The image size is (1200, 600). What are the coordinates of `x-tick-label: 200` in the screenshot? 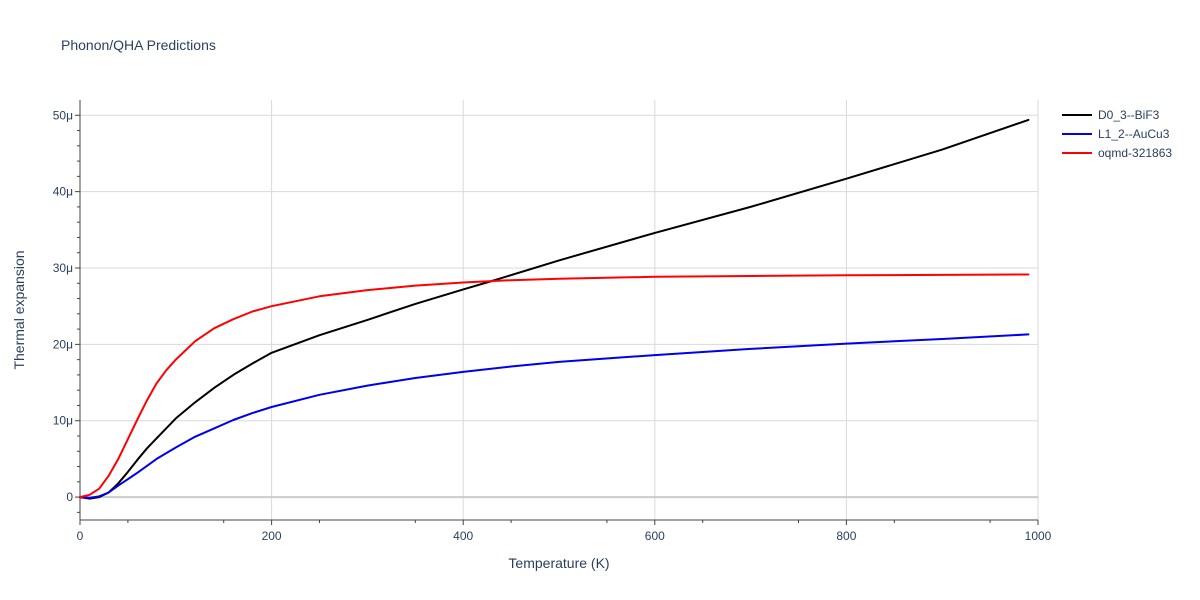 It's located at (272, 536).